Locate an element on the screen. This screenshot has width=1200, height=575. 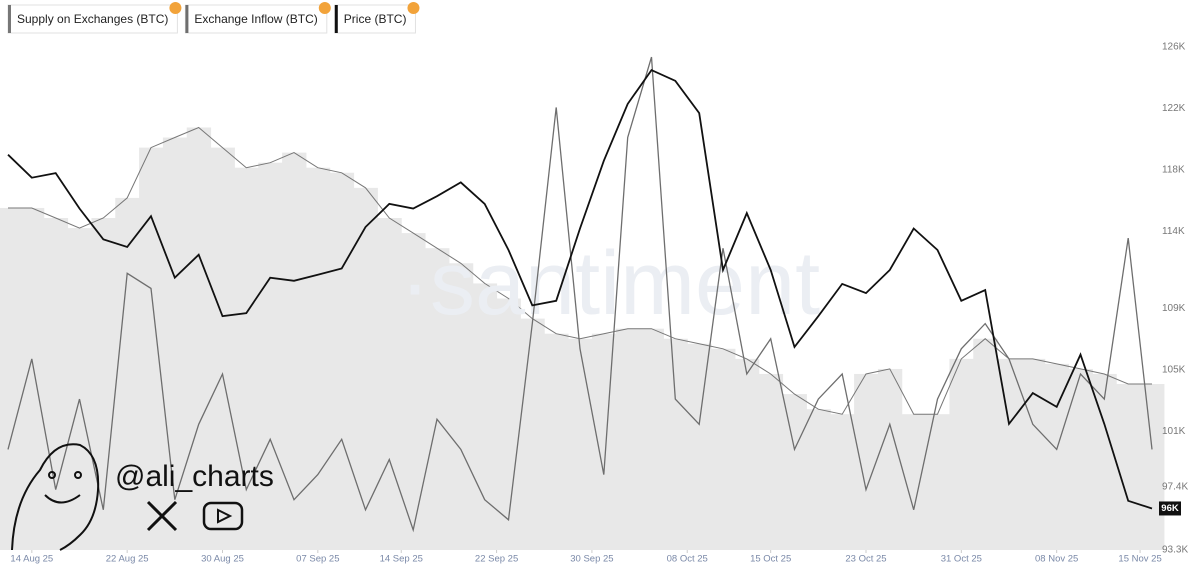
x-tick-label: 30 Sep 25 is located at coordinates (591, 559).